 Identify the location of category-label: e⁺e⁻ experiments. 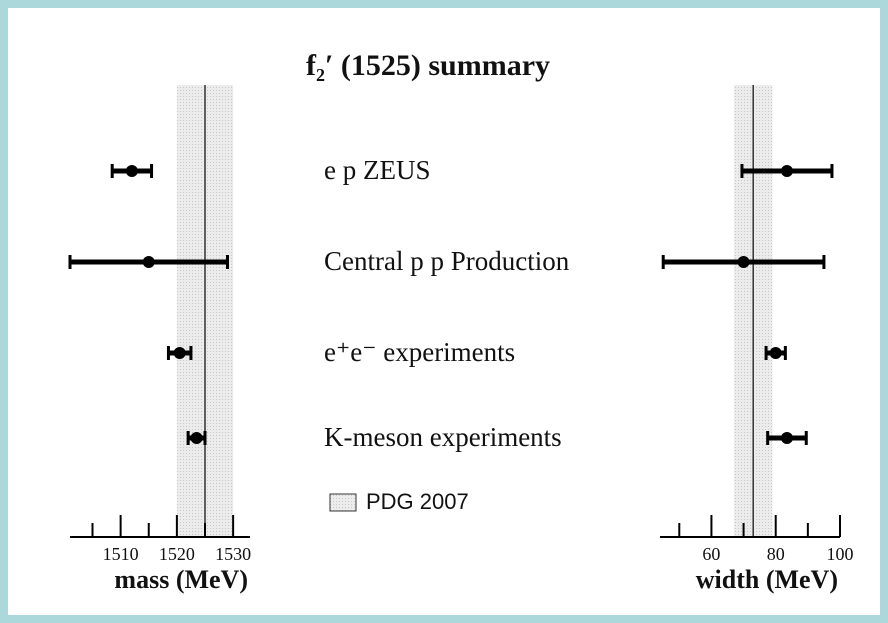
(419, 352).